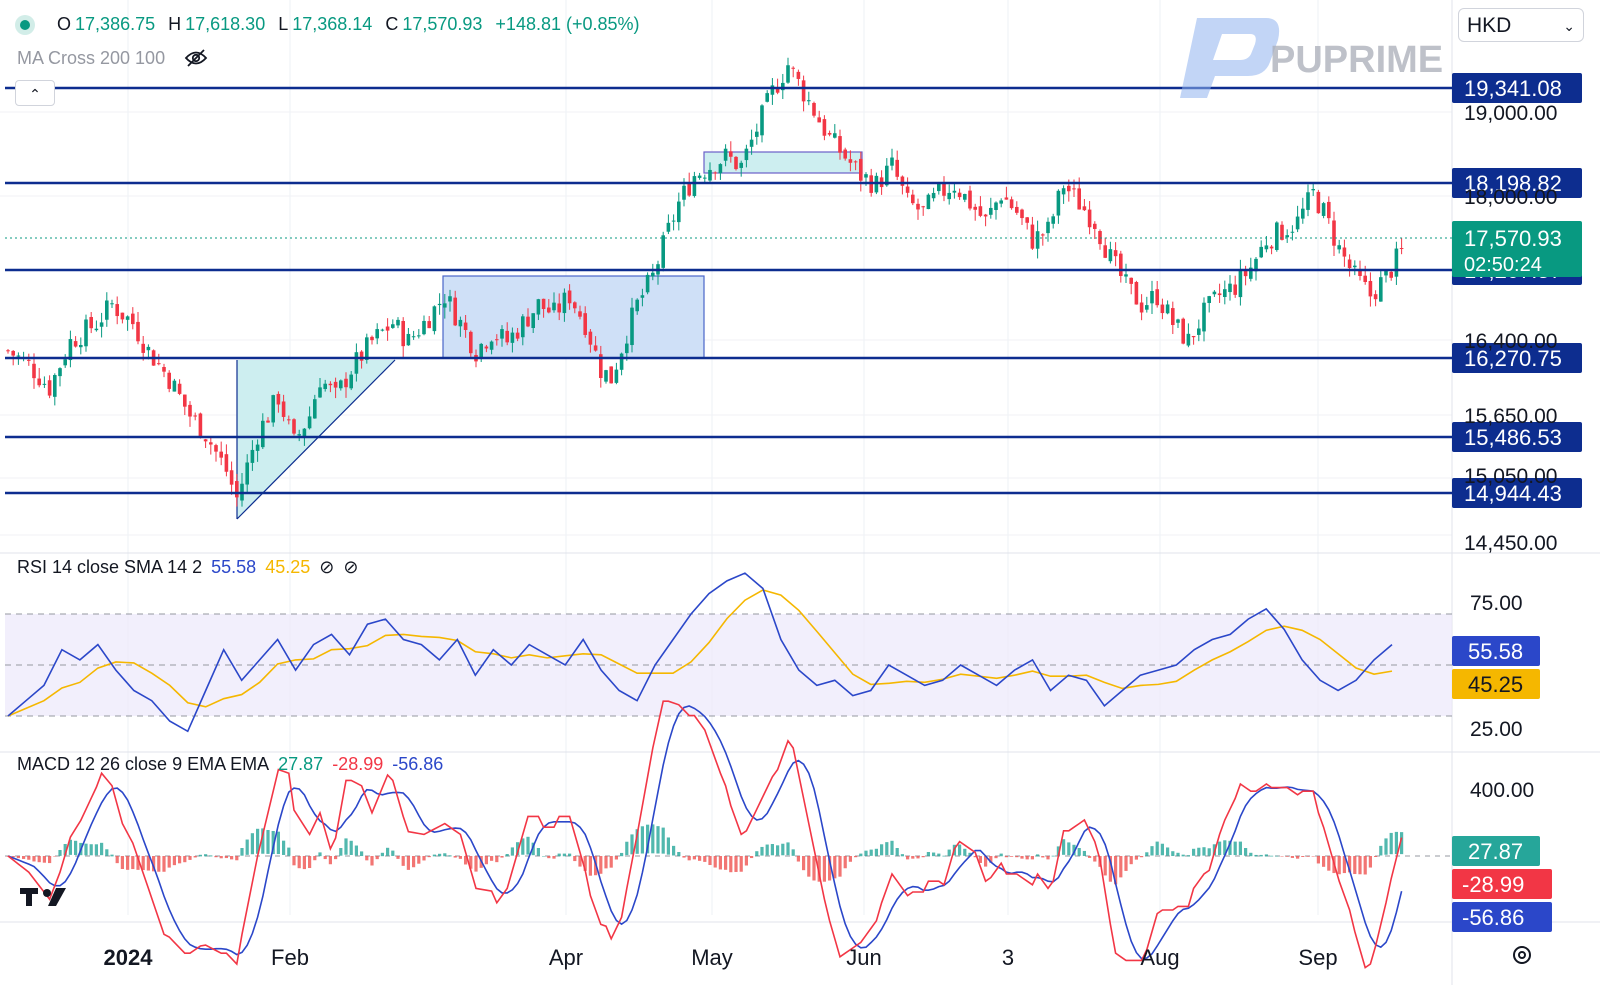 The image size is (1600, 990). Describe the element at coordinates (234, 567) in the screenshot. I see `rsi-value: 55.58` at that location.